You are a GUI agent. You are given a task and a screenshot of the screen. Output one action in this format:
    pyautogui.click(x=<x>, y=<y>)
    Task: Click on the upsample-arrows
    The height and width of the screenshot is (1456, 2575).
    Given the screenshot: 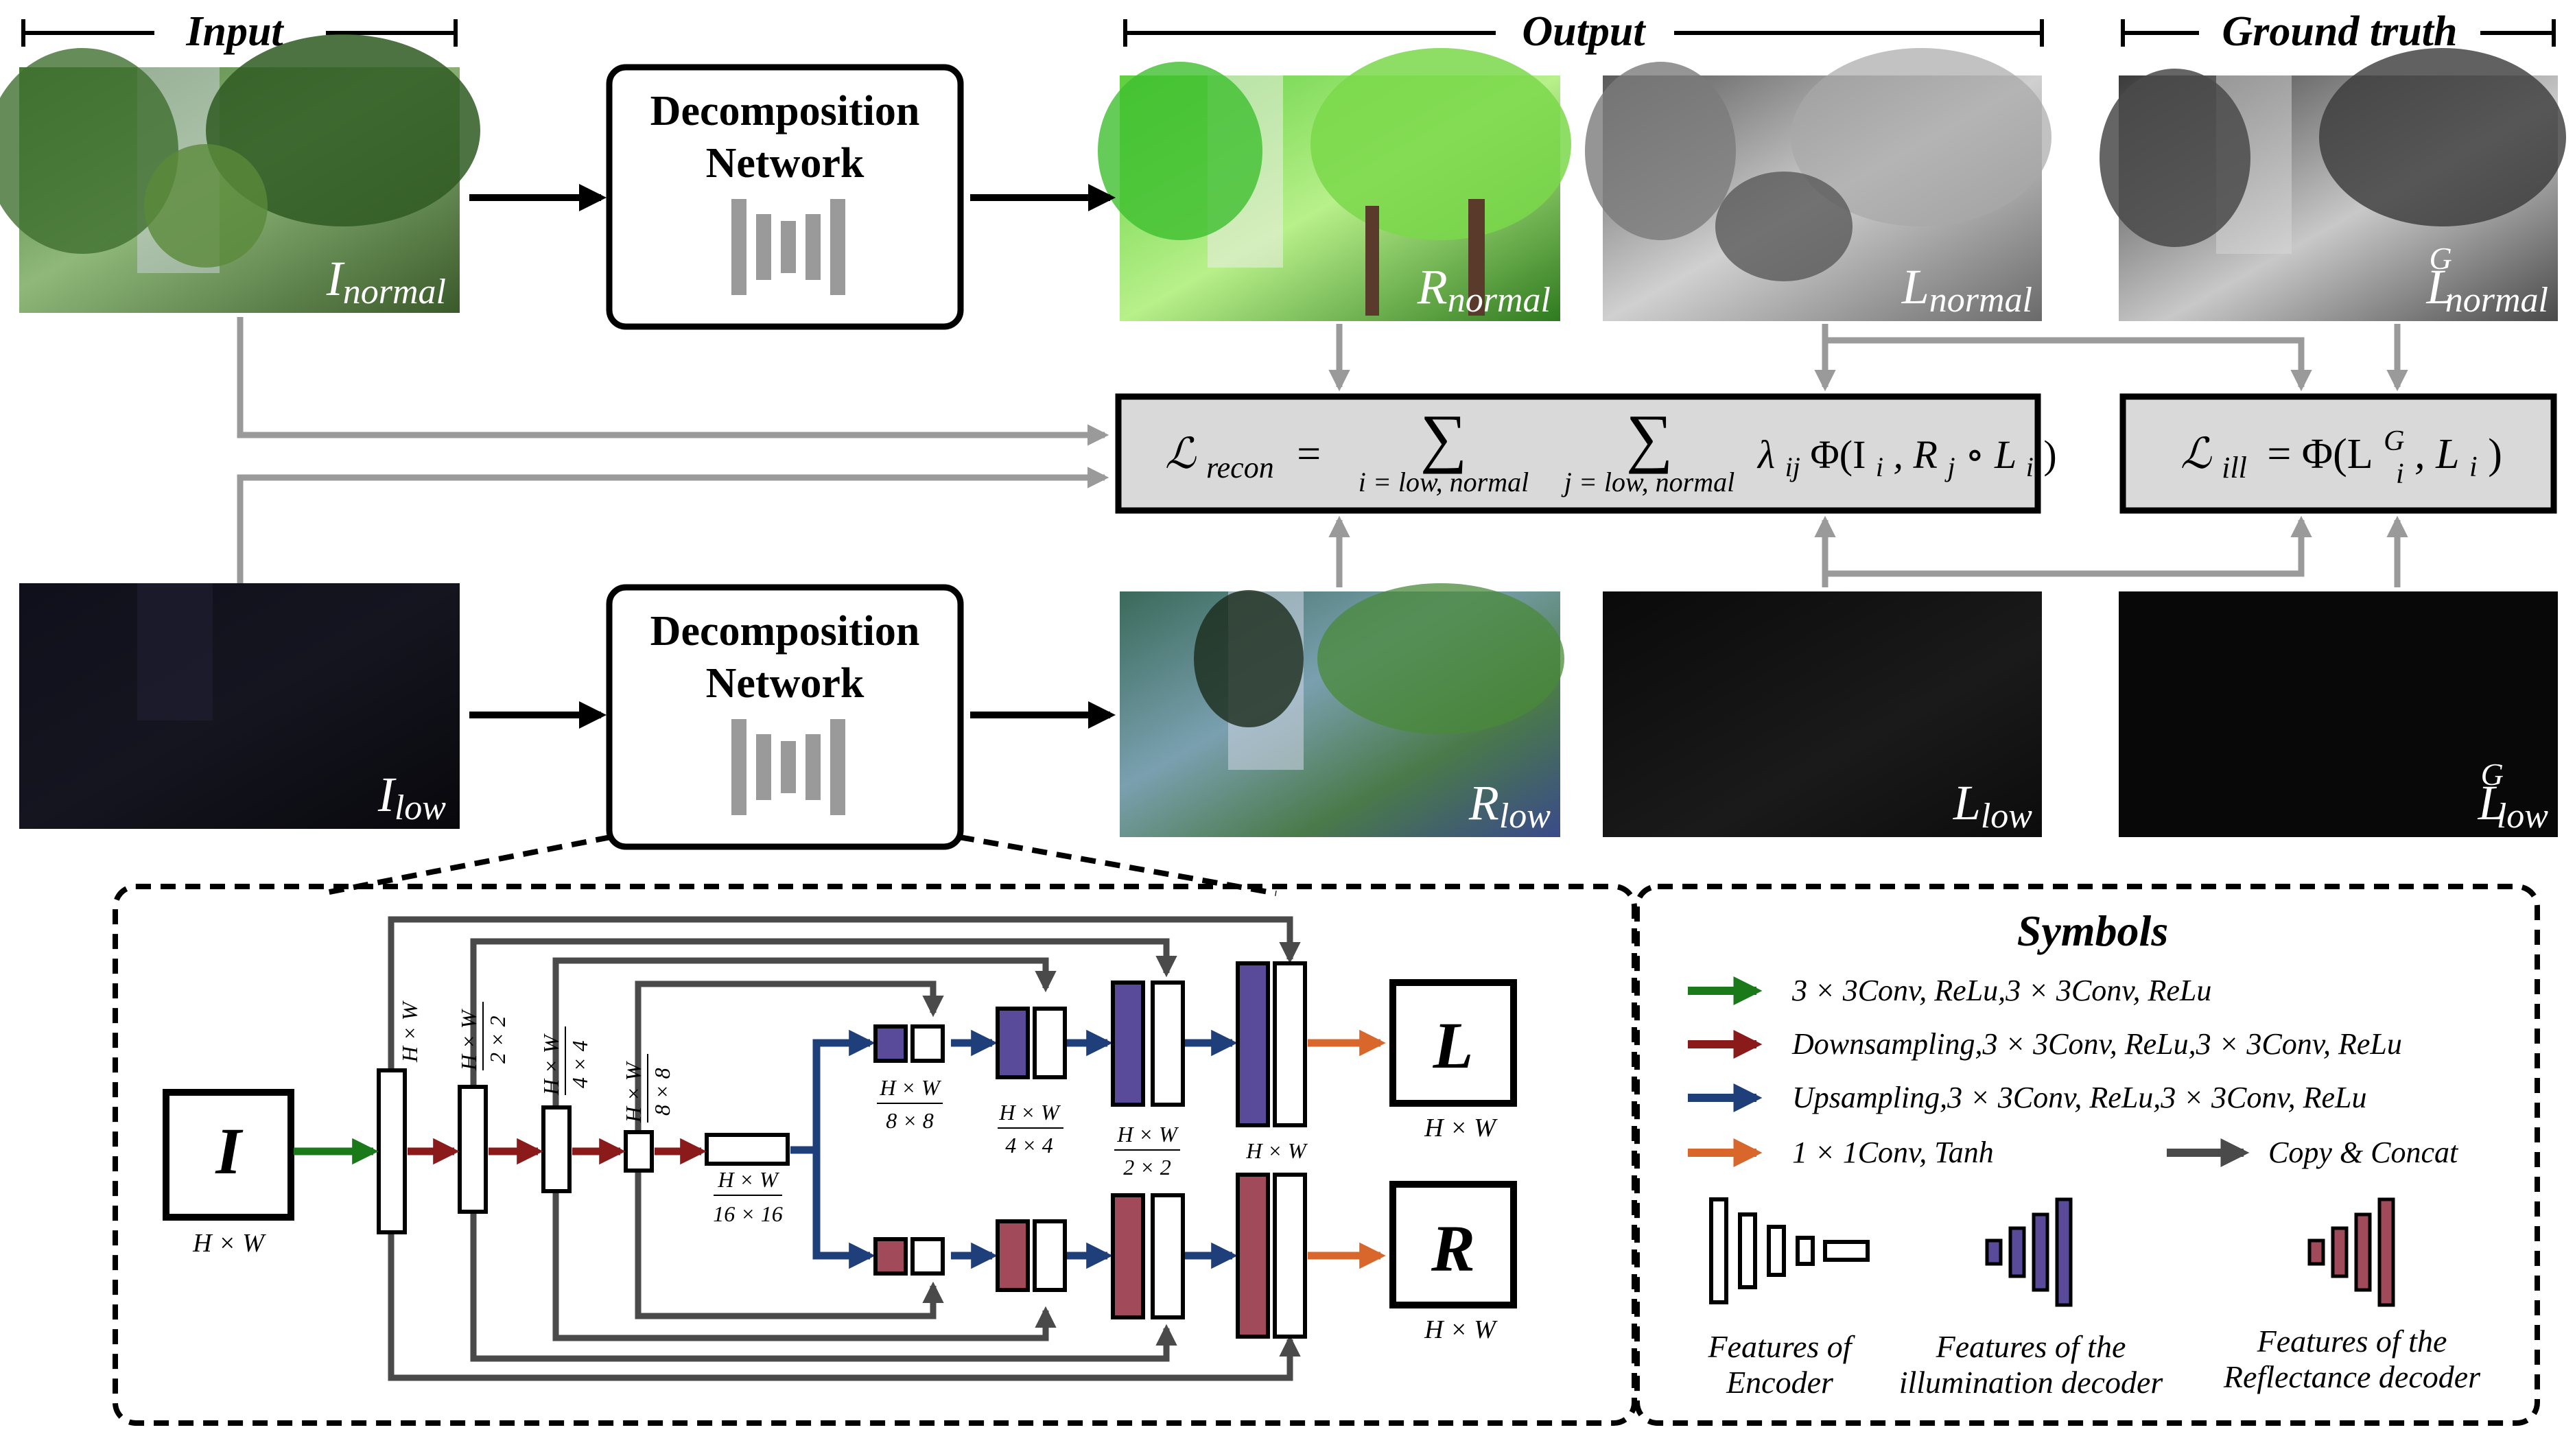 What is the action you would take?
    pyautogui.click(x=1014, y=1149)
    